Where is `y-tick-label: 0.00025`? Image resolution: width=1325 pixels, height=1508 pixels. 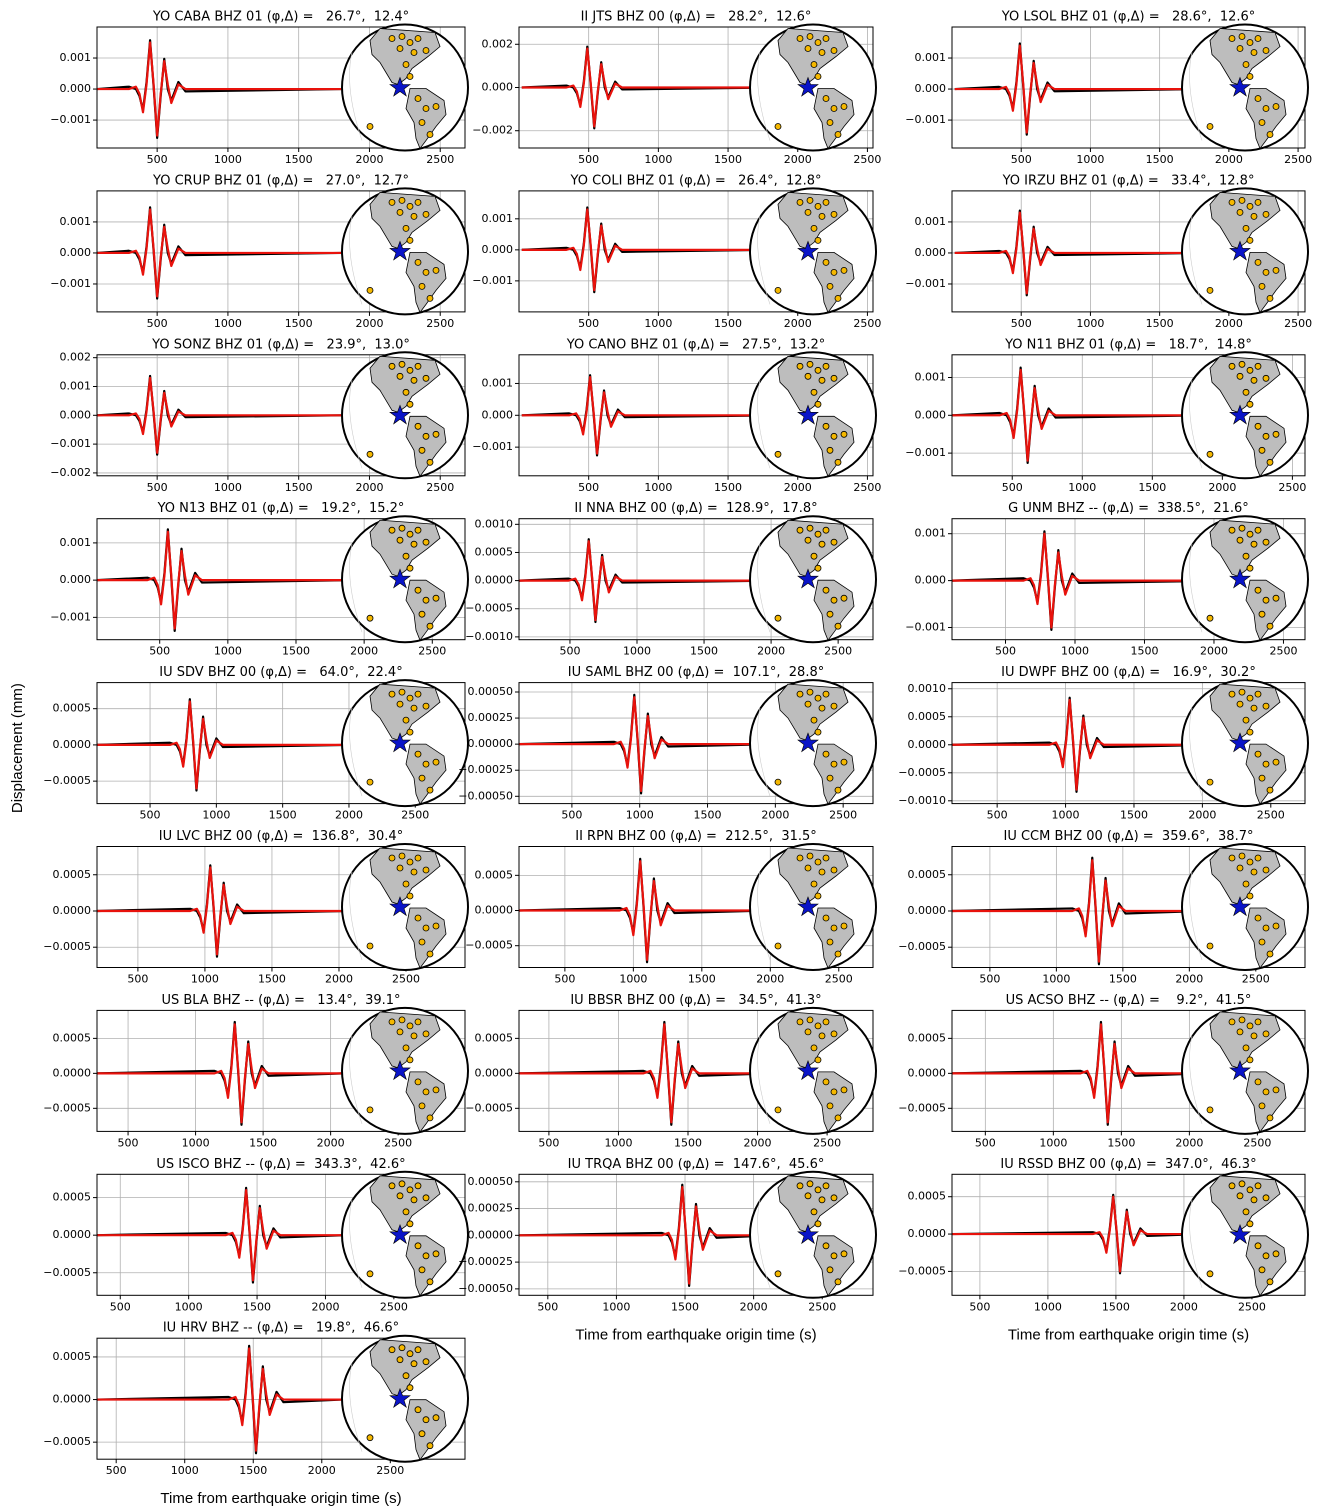
y-tick-label: 0.00025 is located at coordinates (491, 717).